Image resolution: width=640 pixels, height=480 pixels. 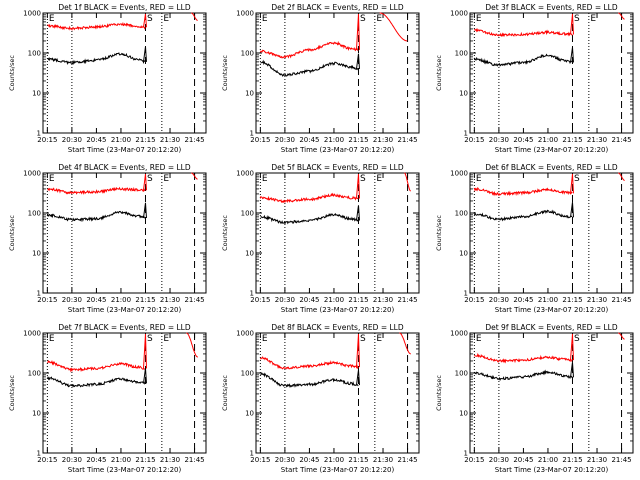 I want to click on chart-title: Det 3f BLACK = Events, RED = LLD, so click(x=551, y=7).